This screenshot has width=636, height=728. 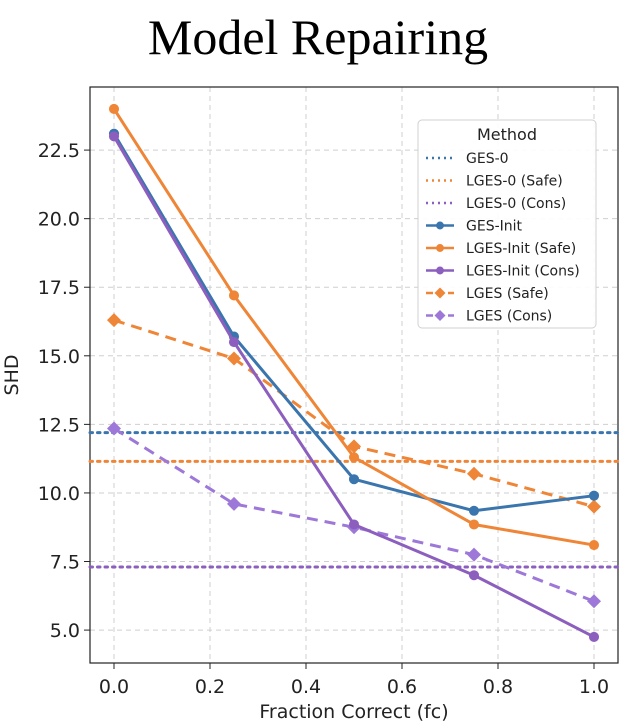 What do you see at coordinates (507, 134) in the screenshot?
I see `legend-title: Method` at bounding box center [507, 134].